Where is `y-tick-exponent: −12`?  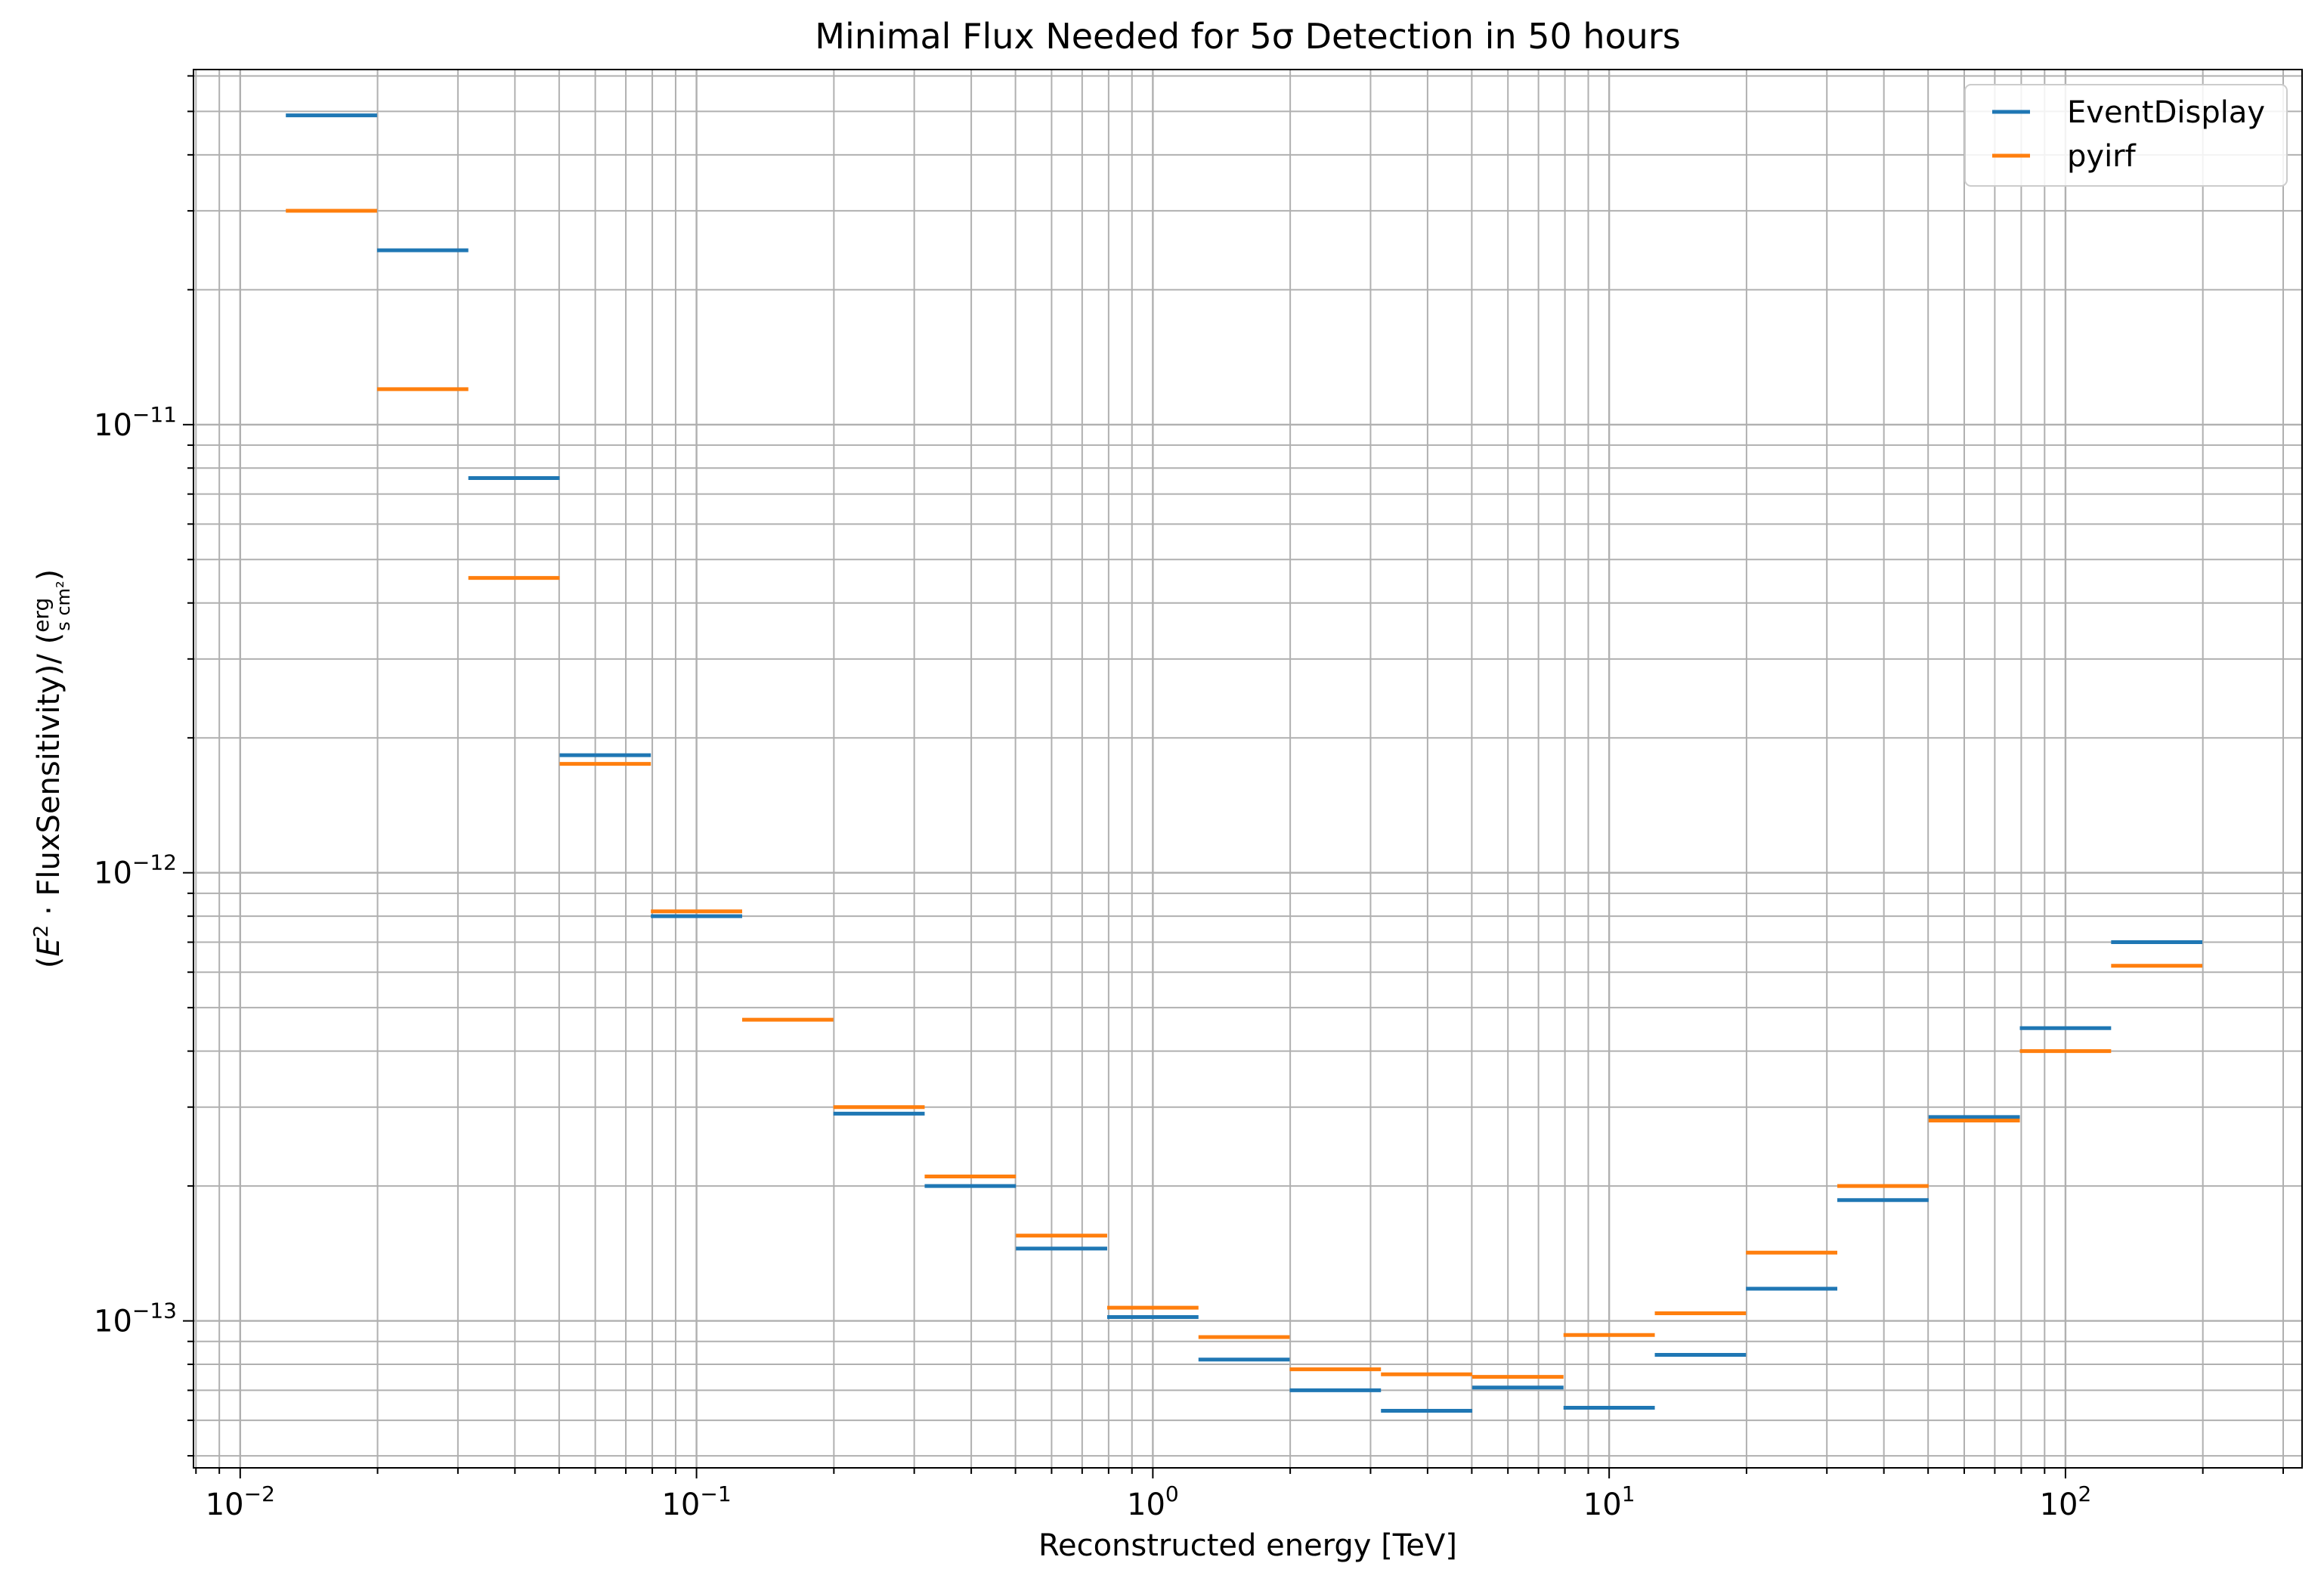
y-tick-exponent: −12 is located at coordinates (154, 863).